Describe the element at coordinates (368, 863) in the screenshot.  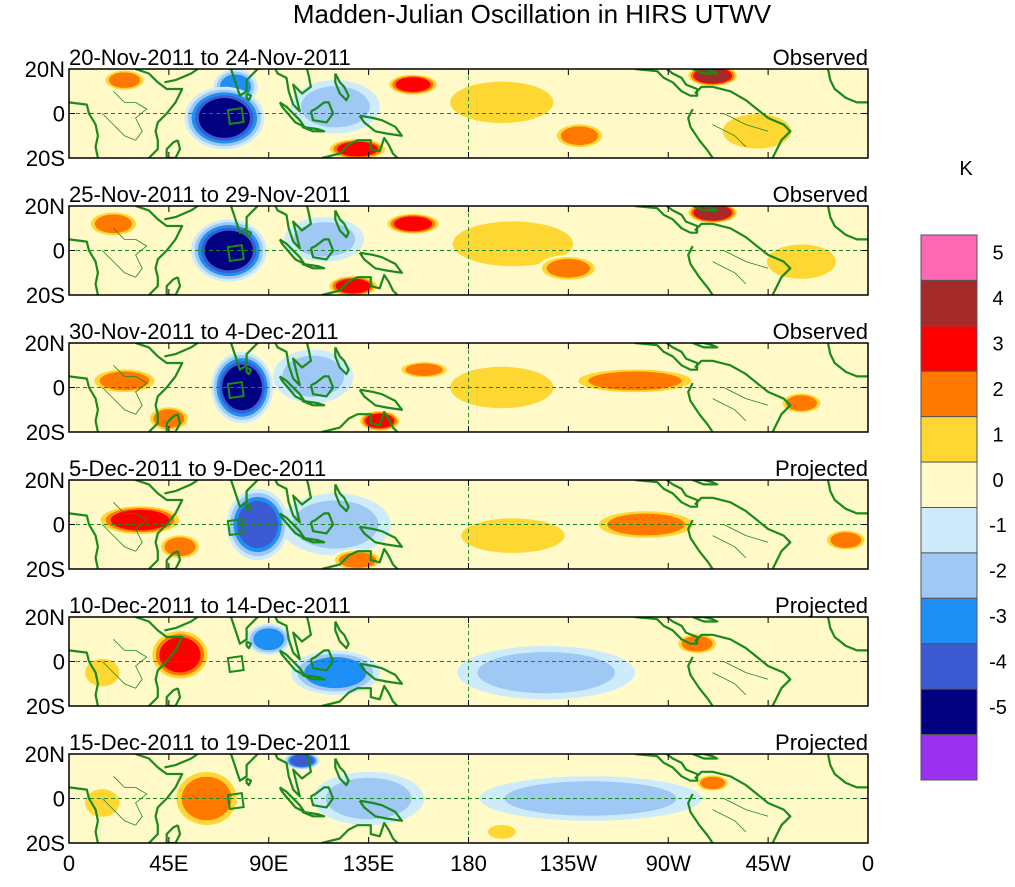
I see `x-tick-label: 135E` at that location.